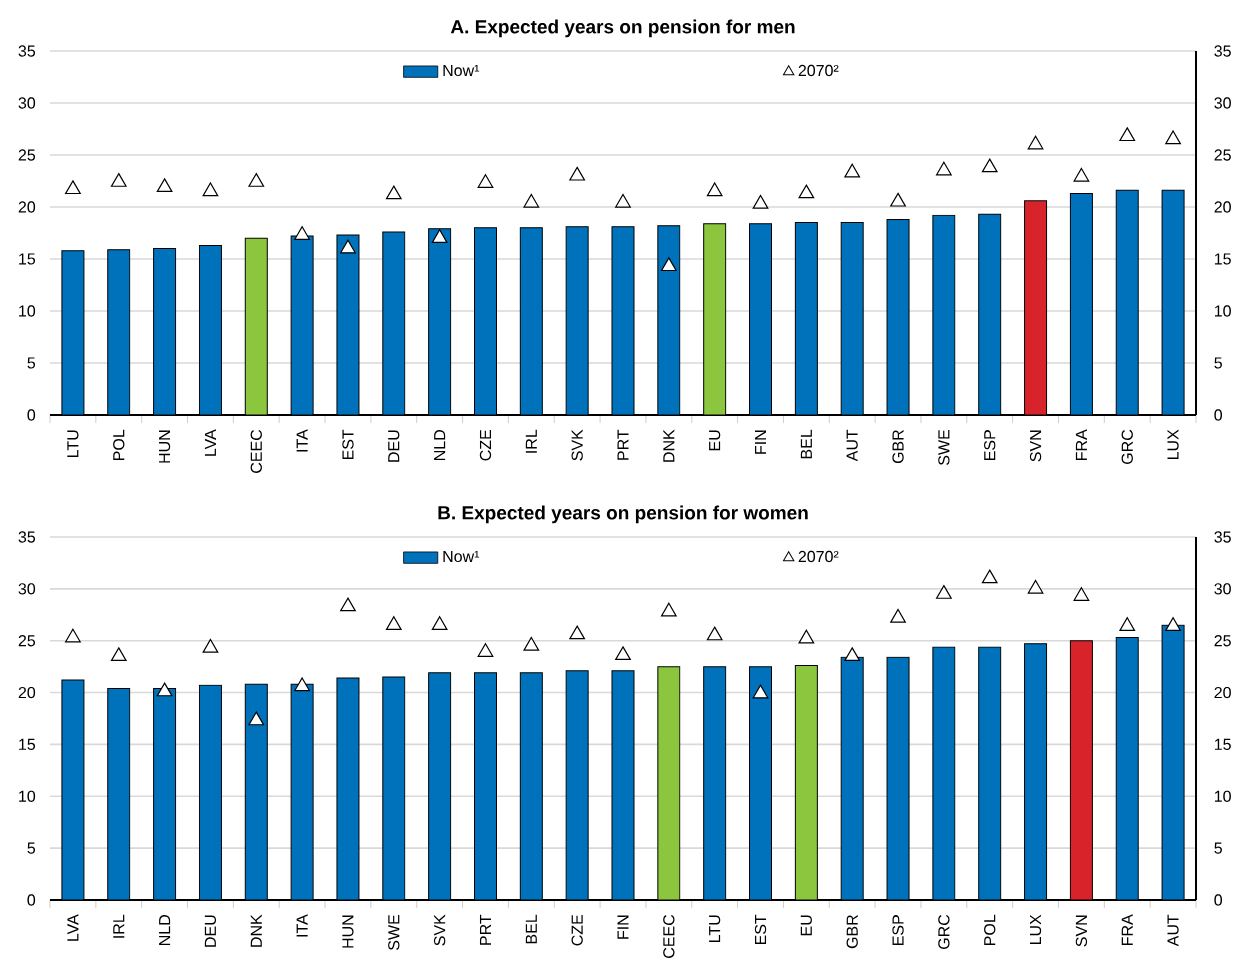 The image size is (1244, 960). What do you see at coordinates (31, 848) in the screenshot?
I see `y-tick-label: 5` at bounding box center [31, 848].